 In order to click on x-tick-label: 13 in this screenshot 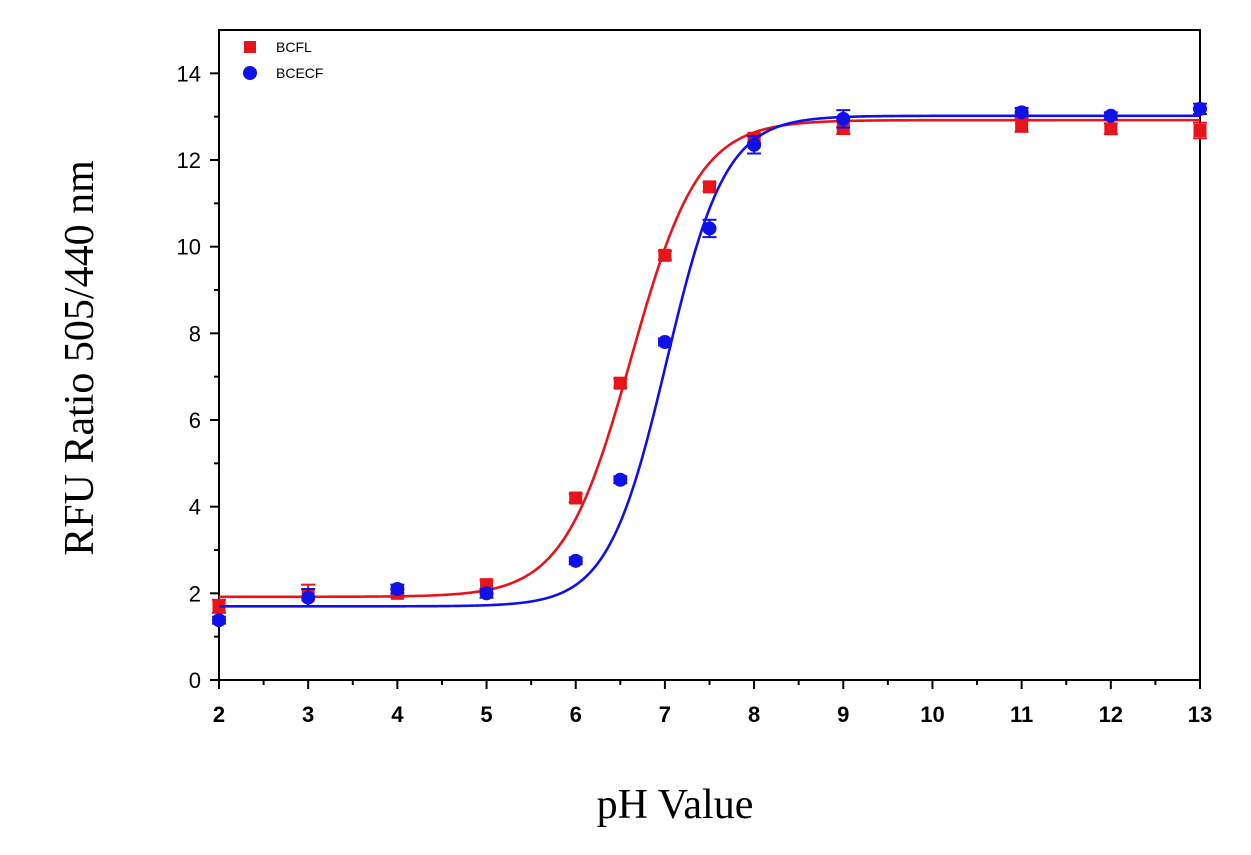, I will do `click(1200, 714)`.